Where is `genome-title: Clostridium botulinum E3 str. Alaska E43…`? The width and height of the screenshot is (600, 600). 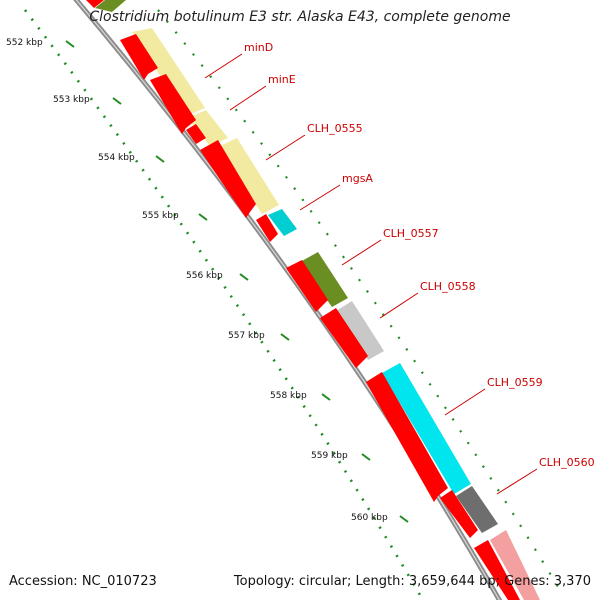
genome-title: Clostridium botulinum E3 str. Alaska E43… is located at coordinates (300, 17).